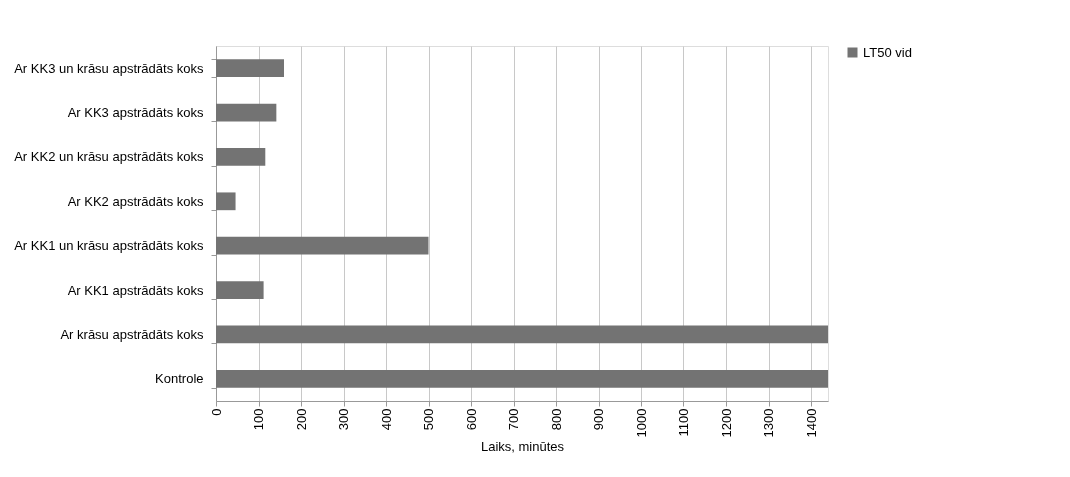 This screenshot has height=477, width=1070. What do you see at coordinates (768, 423) in the screenshot?
I see `x-tick-label: 1300` at bounding box center [768, 423].